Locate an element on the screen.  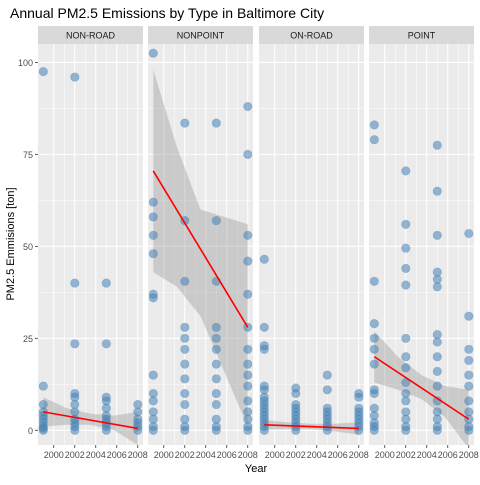
y-tick-label: 100 is located at coordinates (25, 63).